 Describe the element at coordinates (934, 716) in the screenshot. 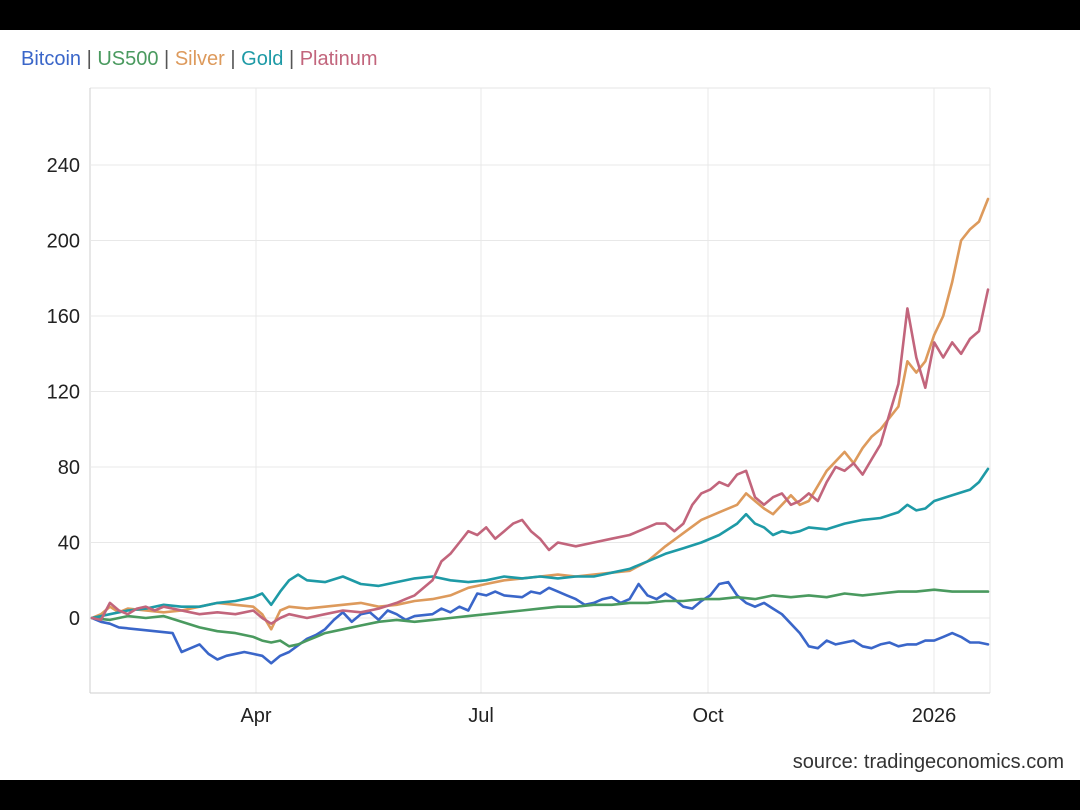

I see `x-tick-label: 2026` at that location.